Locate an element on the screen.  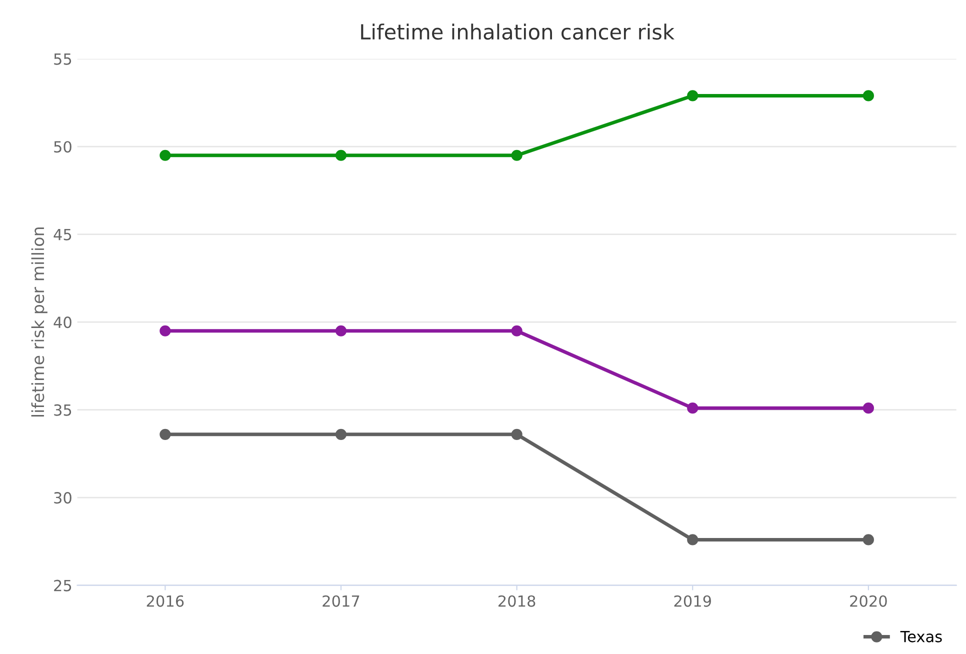
x-tick-label: 2020 is located at coordinates (868, 601).